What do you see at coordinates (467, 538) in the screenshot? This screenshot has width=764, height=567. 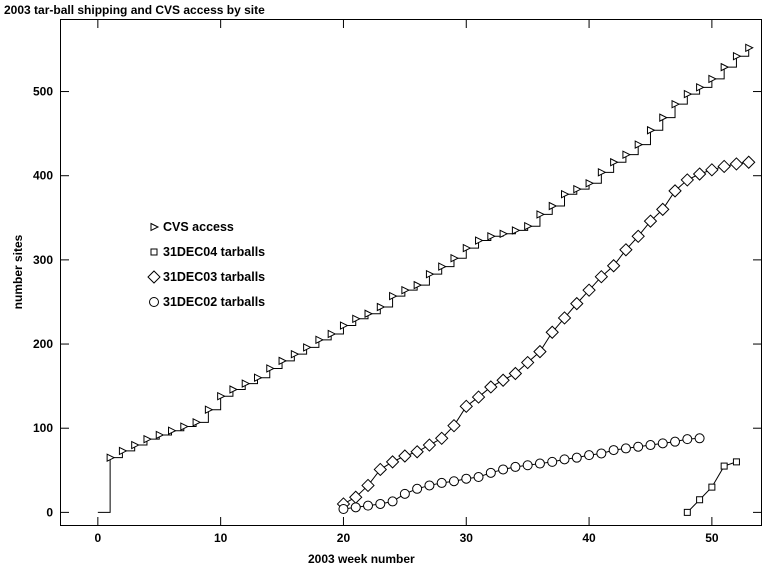 I see `x-tick-label: 30` at bounding box center [467, 538].